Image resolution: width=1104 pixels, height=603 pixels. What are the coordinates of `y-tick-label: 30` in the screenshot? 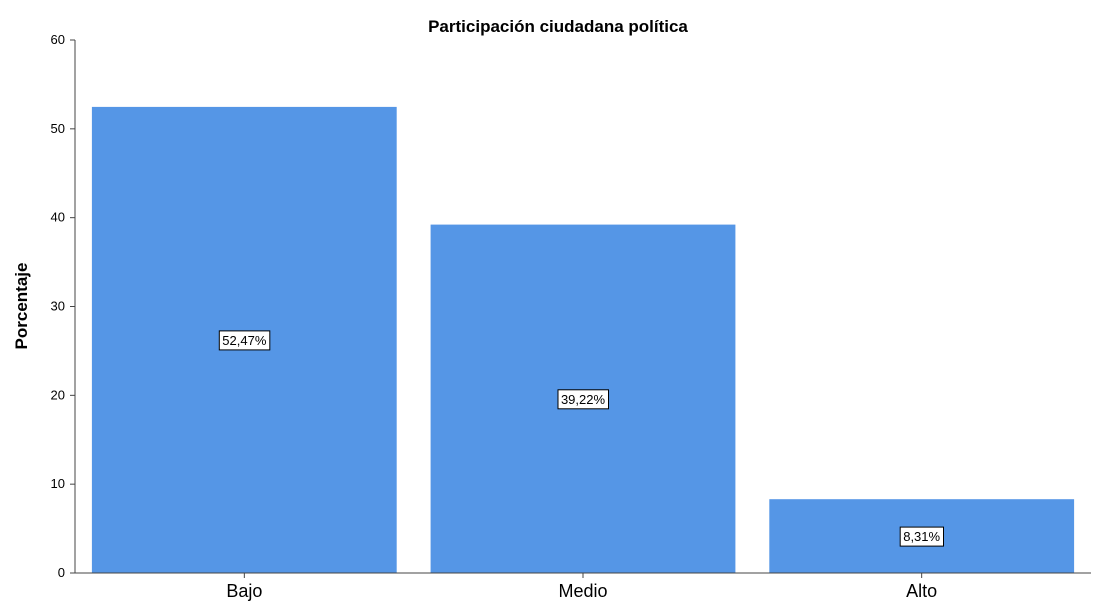 It's located at (58, 306).